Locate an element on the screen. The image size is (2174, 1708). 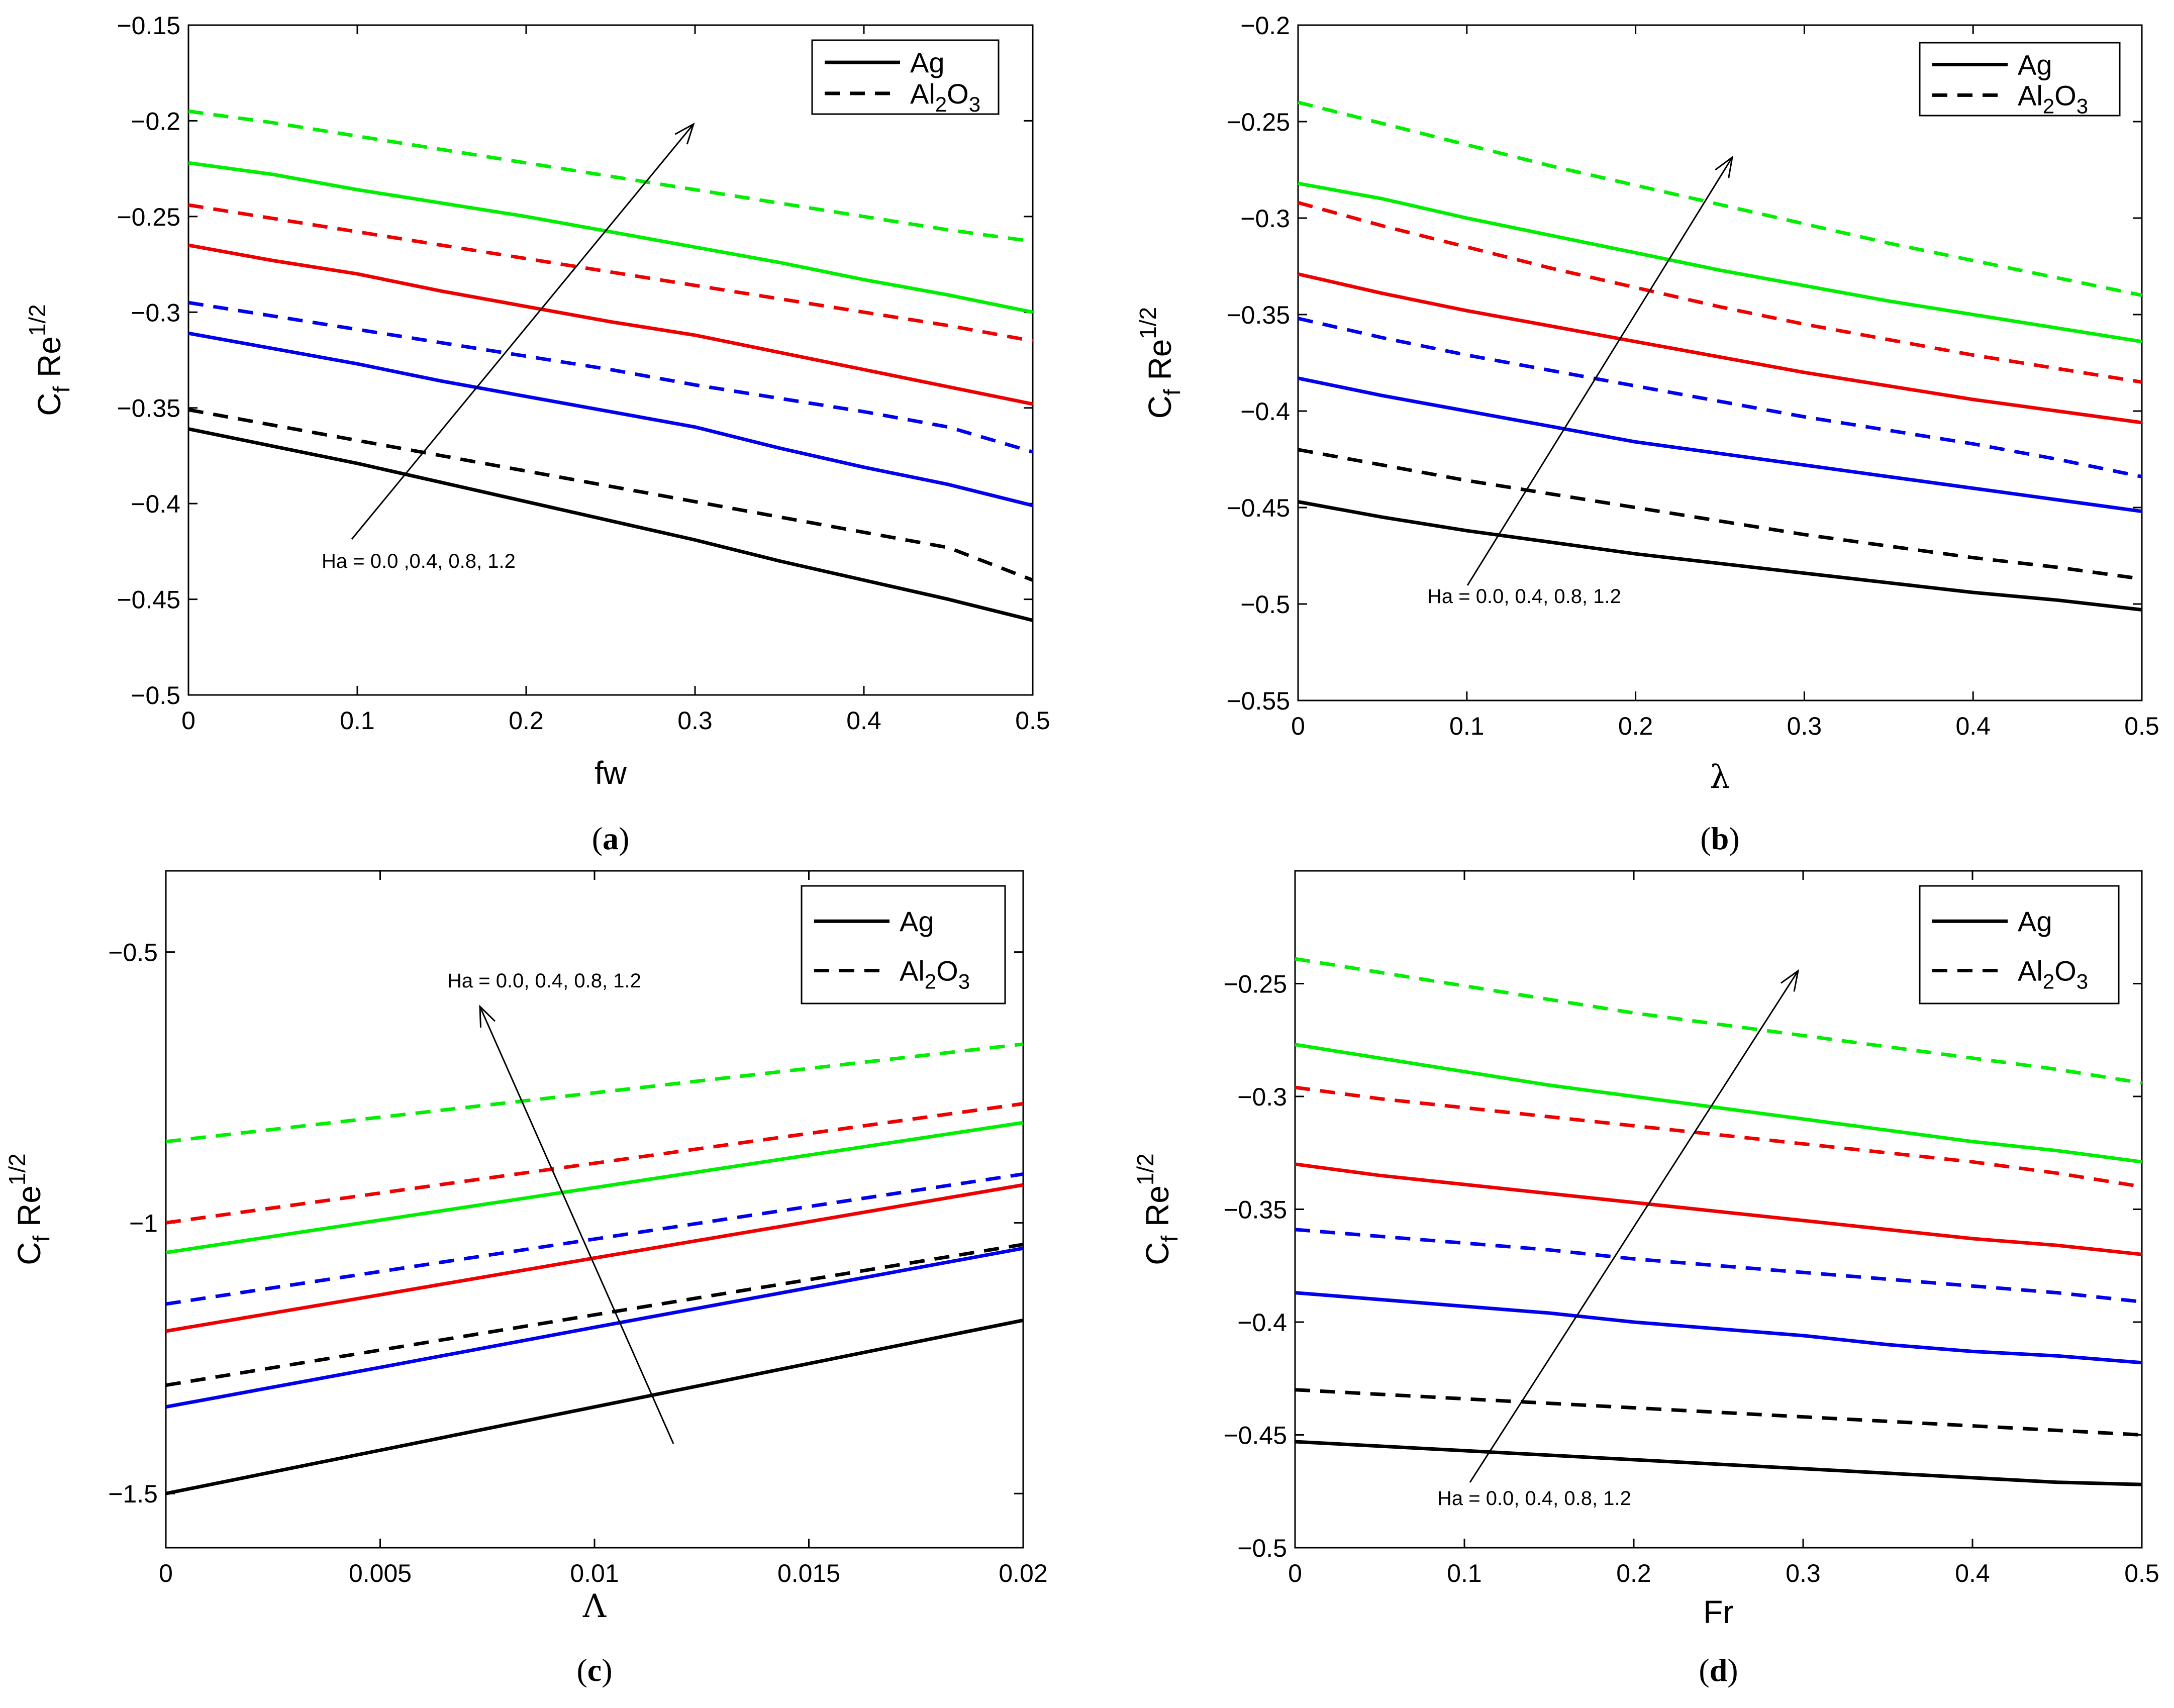
panel-caption: (a) is located at coordinates (611, 839).